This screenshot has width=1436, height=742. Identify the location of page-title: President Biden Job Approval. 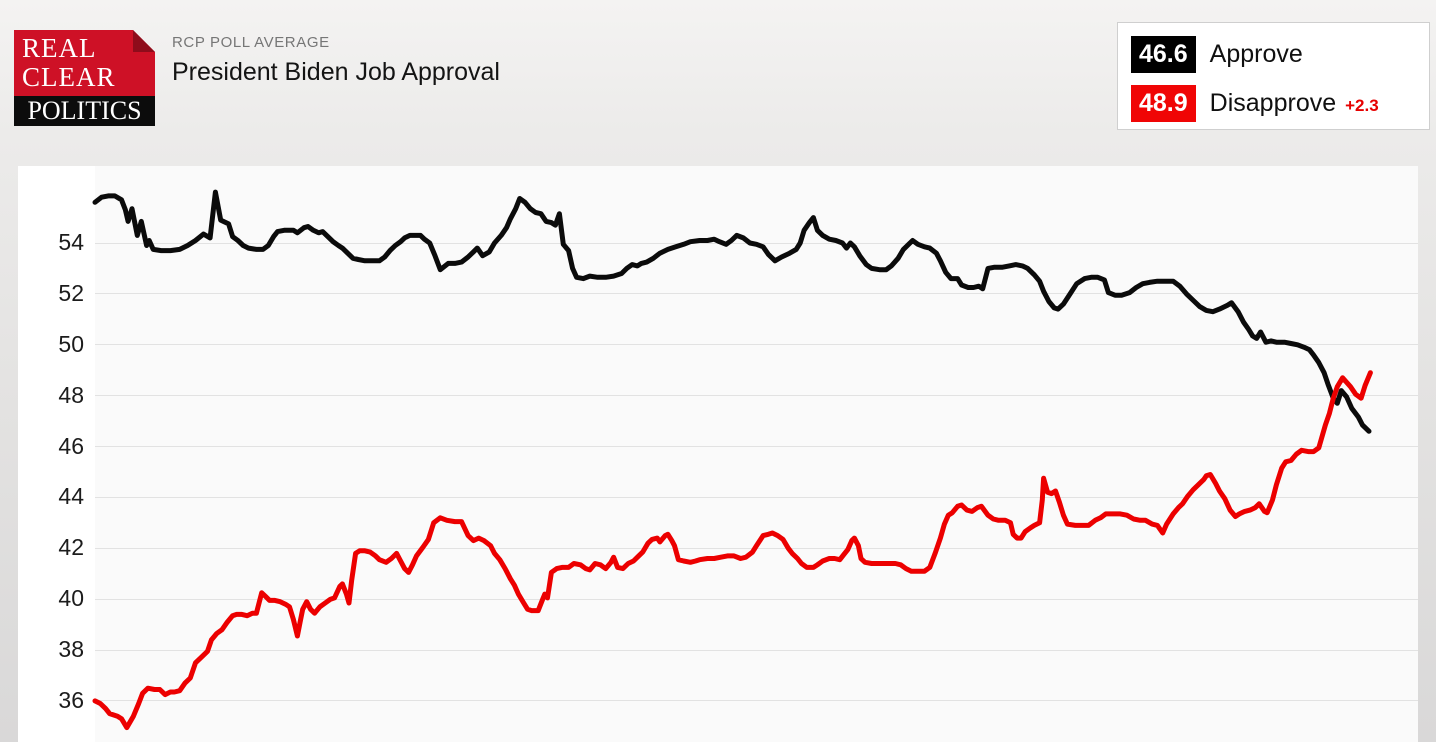
(336, 72).